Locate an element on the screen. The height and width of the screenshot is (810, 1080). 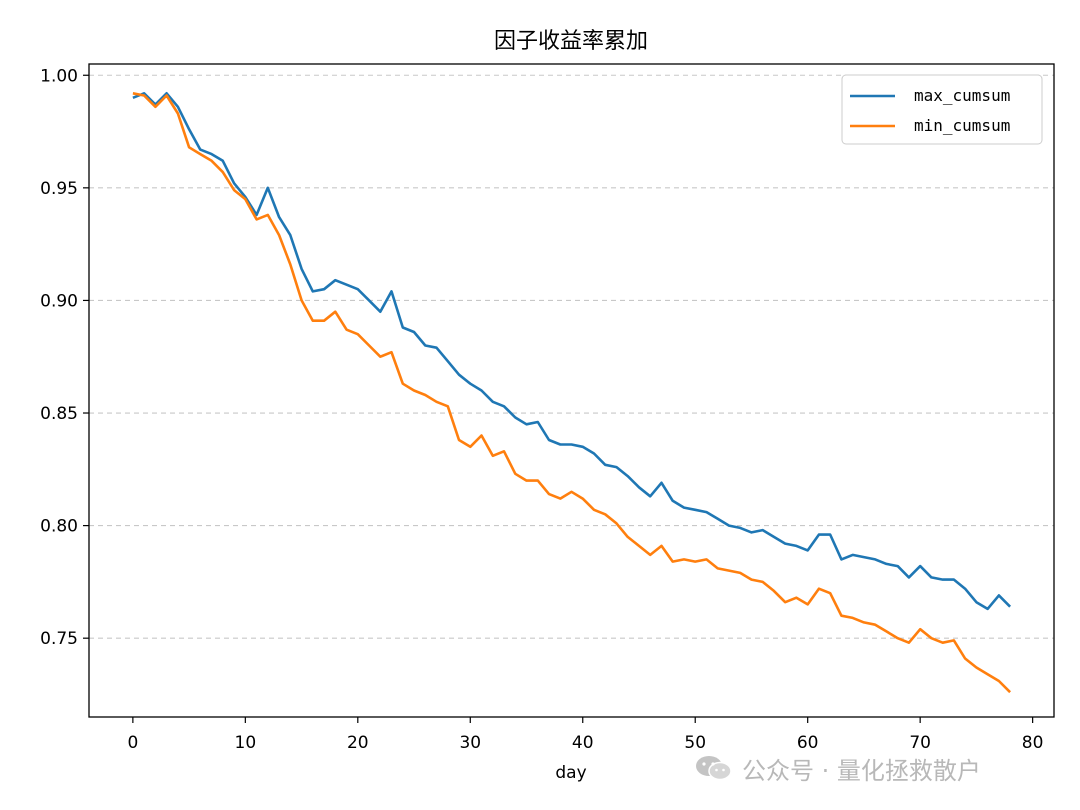
x-axis-label: day is located at coordinates (570, 773).